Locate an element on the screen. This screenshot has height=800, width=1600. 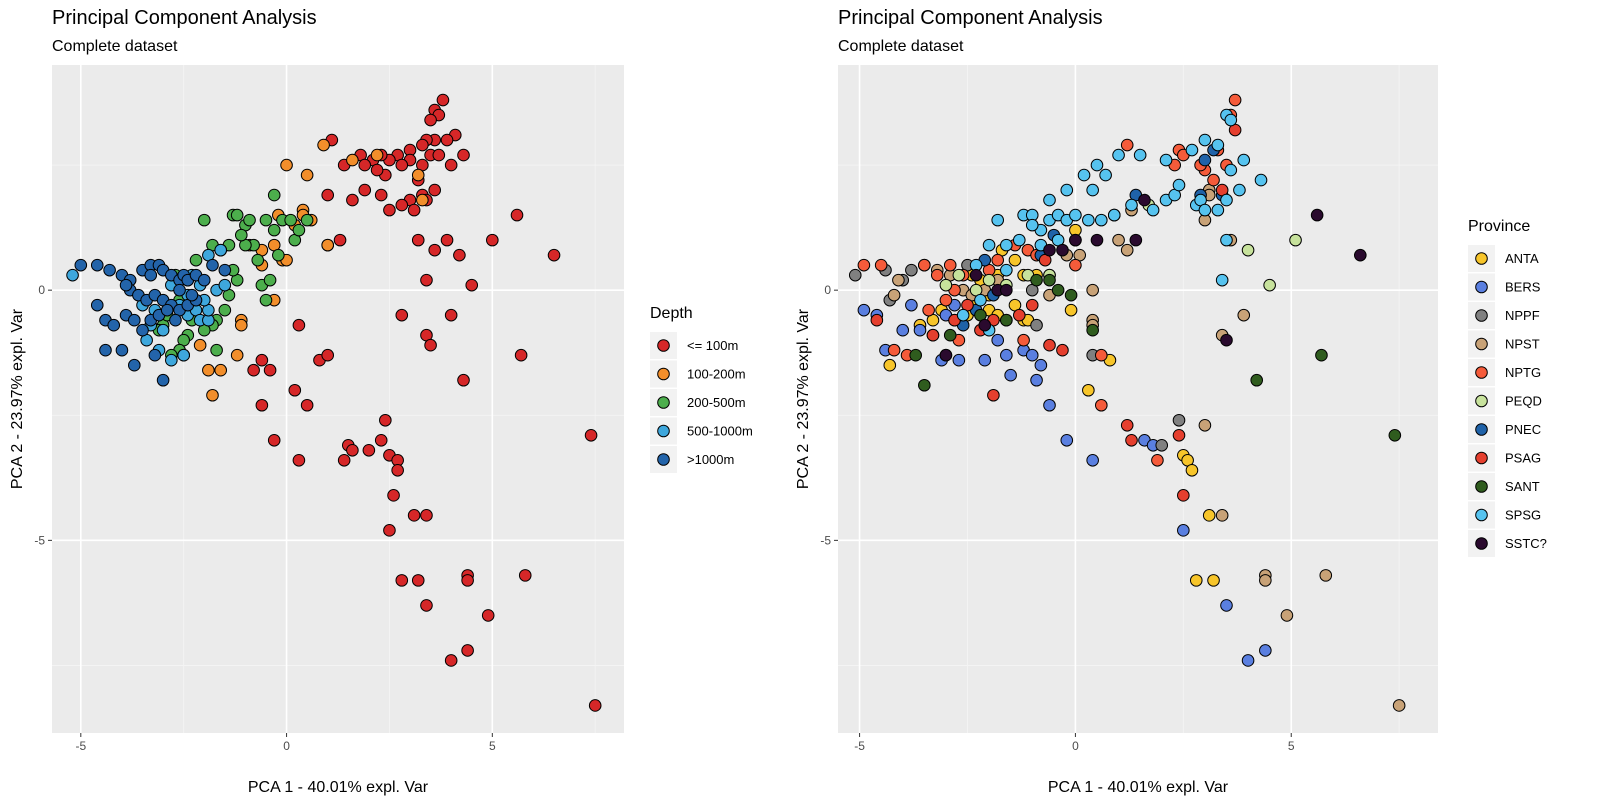
legend-label: 200-500m is located at coordinates (716, 402).